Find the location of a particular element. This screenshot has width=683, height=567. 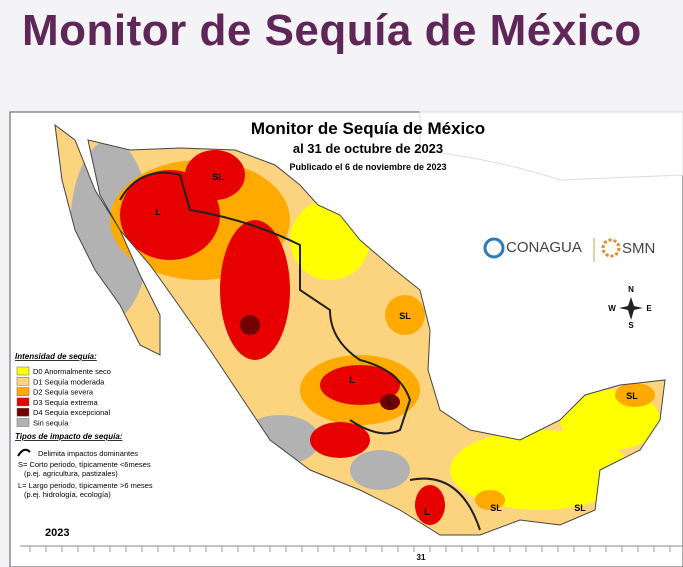

impact-line-label: Delimita impactos dominantes is located at coordinates (88, 453).